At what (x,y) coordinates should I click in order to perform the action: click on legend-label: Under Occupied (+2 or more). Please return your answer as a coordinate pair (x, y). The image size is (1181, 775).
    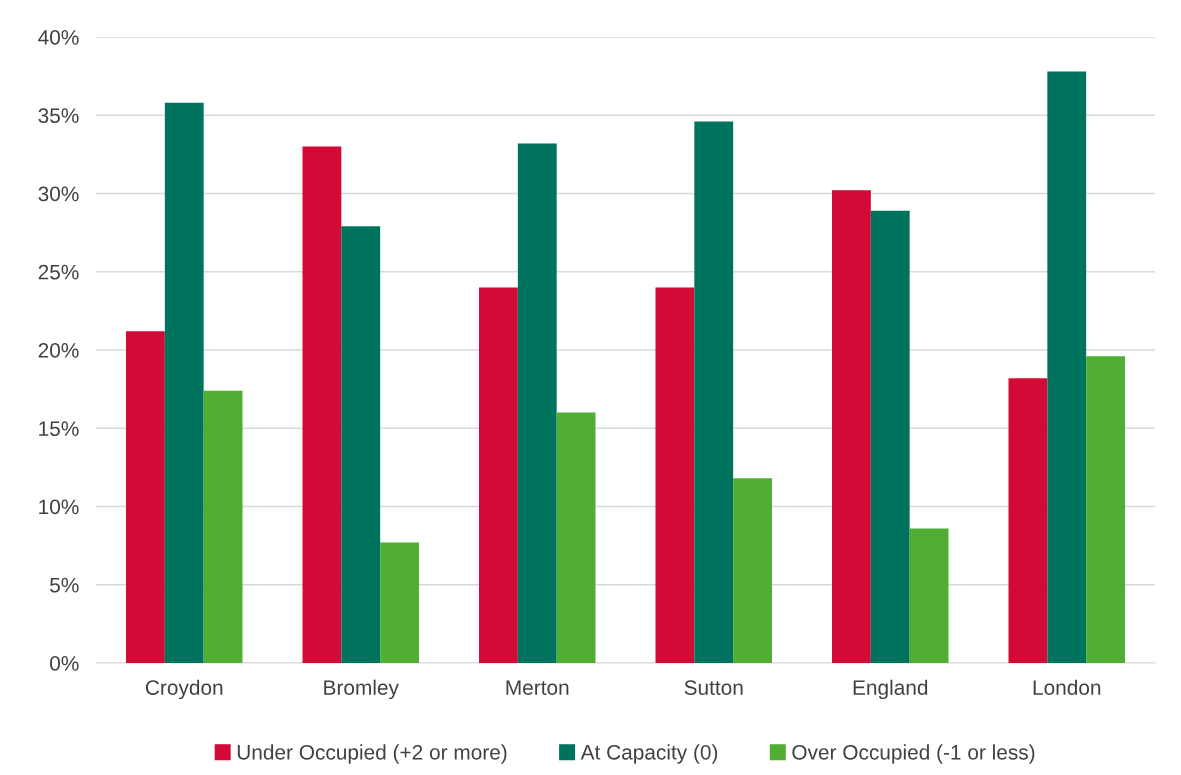
    Looking at the image, I should click on (372, 754).